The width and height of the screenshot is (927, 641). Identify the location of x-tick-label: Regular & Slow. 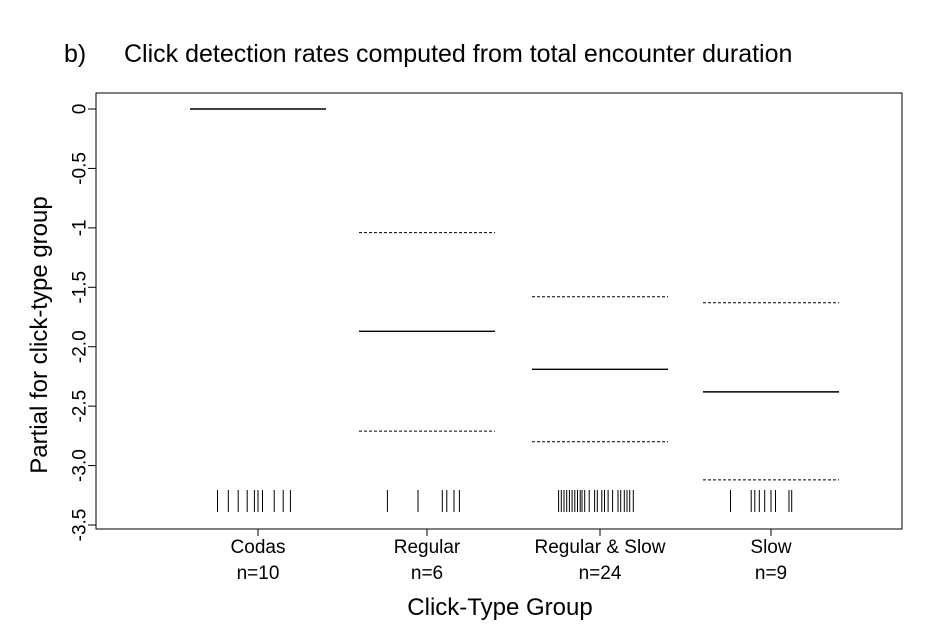
(600, 547).